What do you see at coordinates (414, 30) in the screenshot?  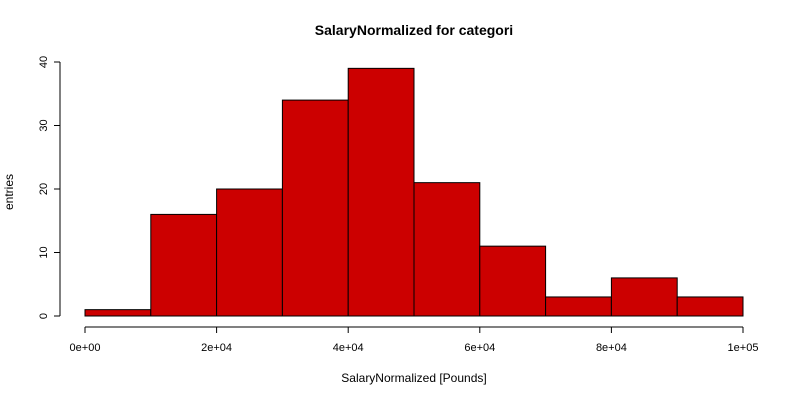 I see `chart-title: SalaryNormalized for categori` at bounding box center [414, 30].